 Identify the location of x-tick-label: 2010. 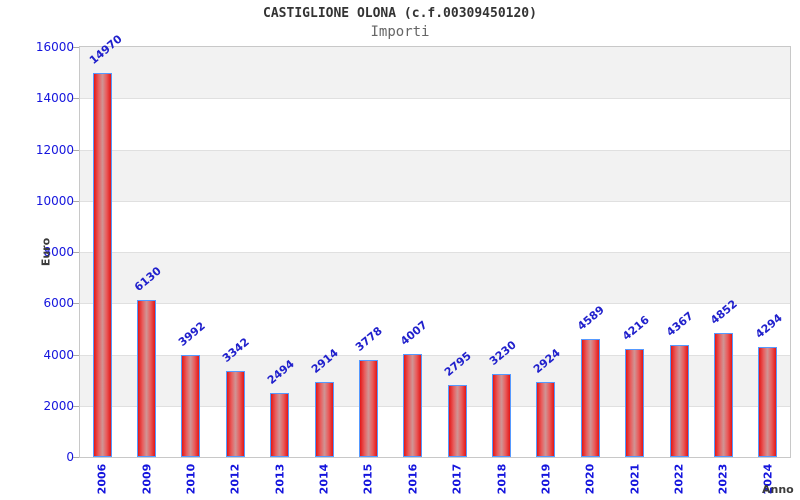
(191, 479).